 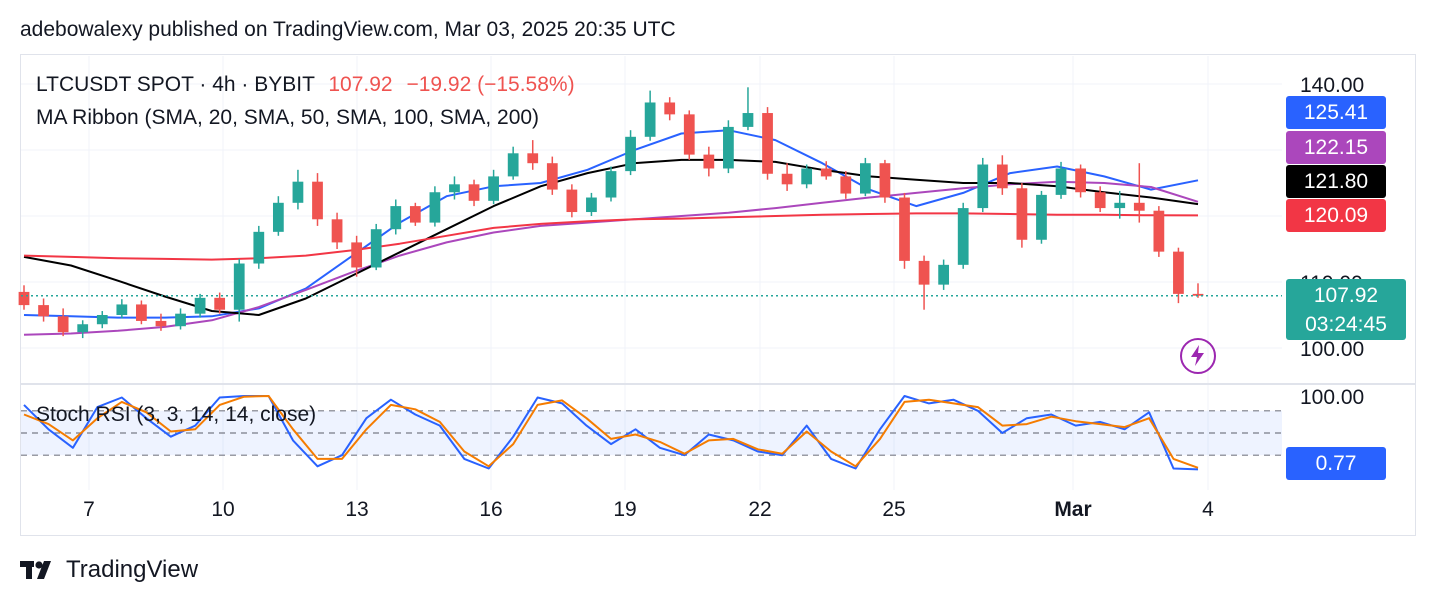 What do you see at coordinates (490, 84) in the screenshot?
I see `legend-change: −19.92 (−15.58%)` at bounding box center [490, 84].